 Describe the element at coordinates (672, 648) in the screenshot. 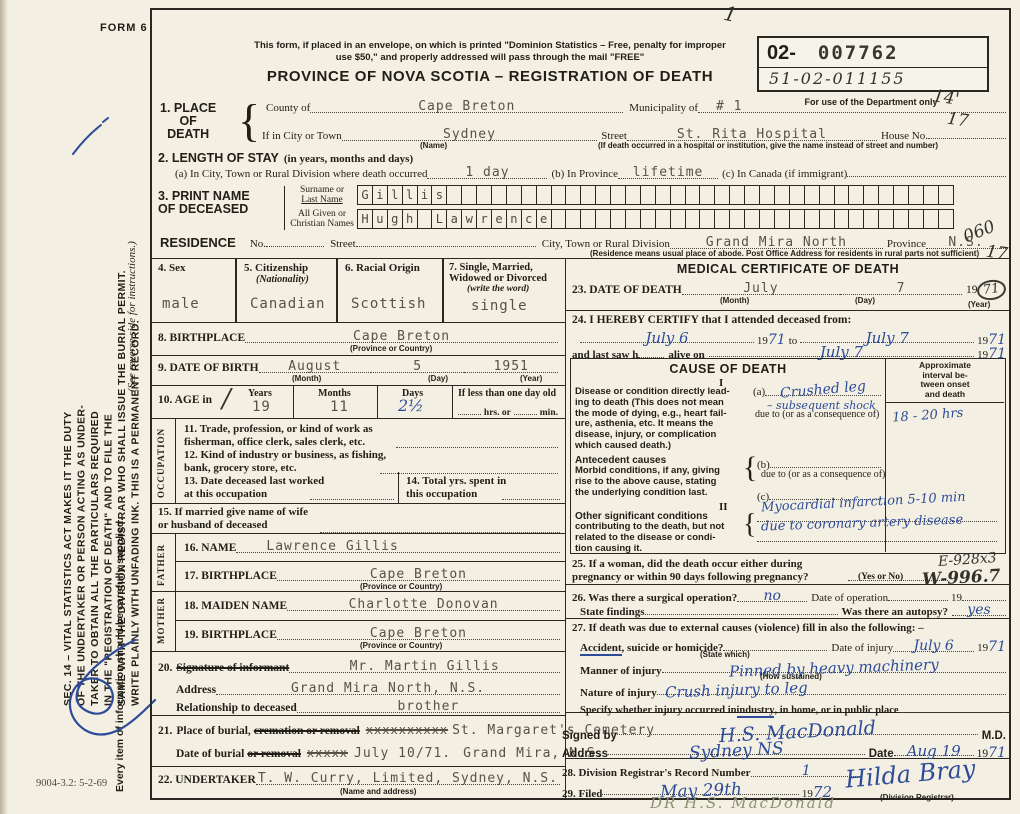

I see `accident-rest: , suicide or homicide?` at that location.